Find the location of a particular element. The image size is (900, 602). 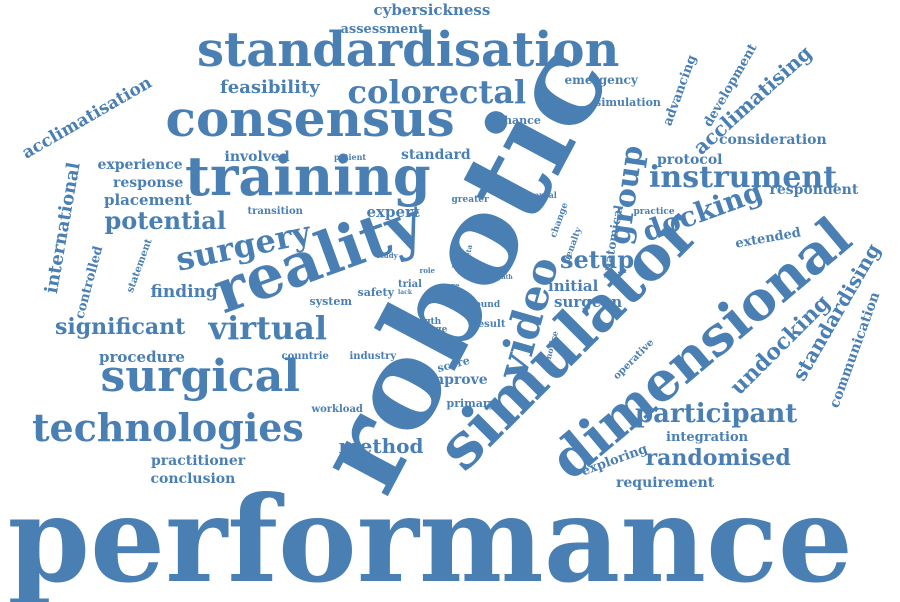

word-training: training is located at coordinates (308, 176).